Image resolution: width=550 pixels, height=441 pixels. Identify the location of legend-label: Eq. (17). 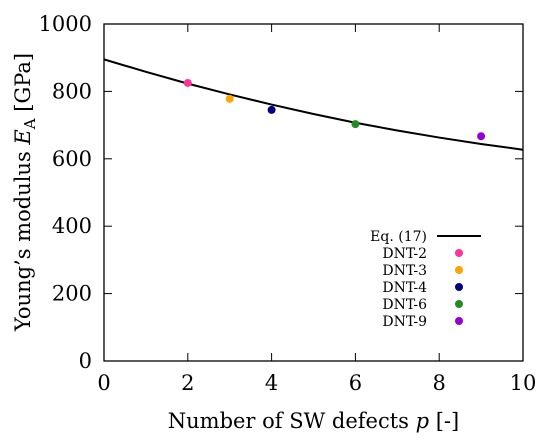
(398, 237).